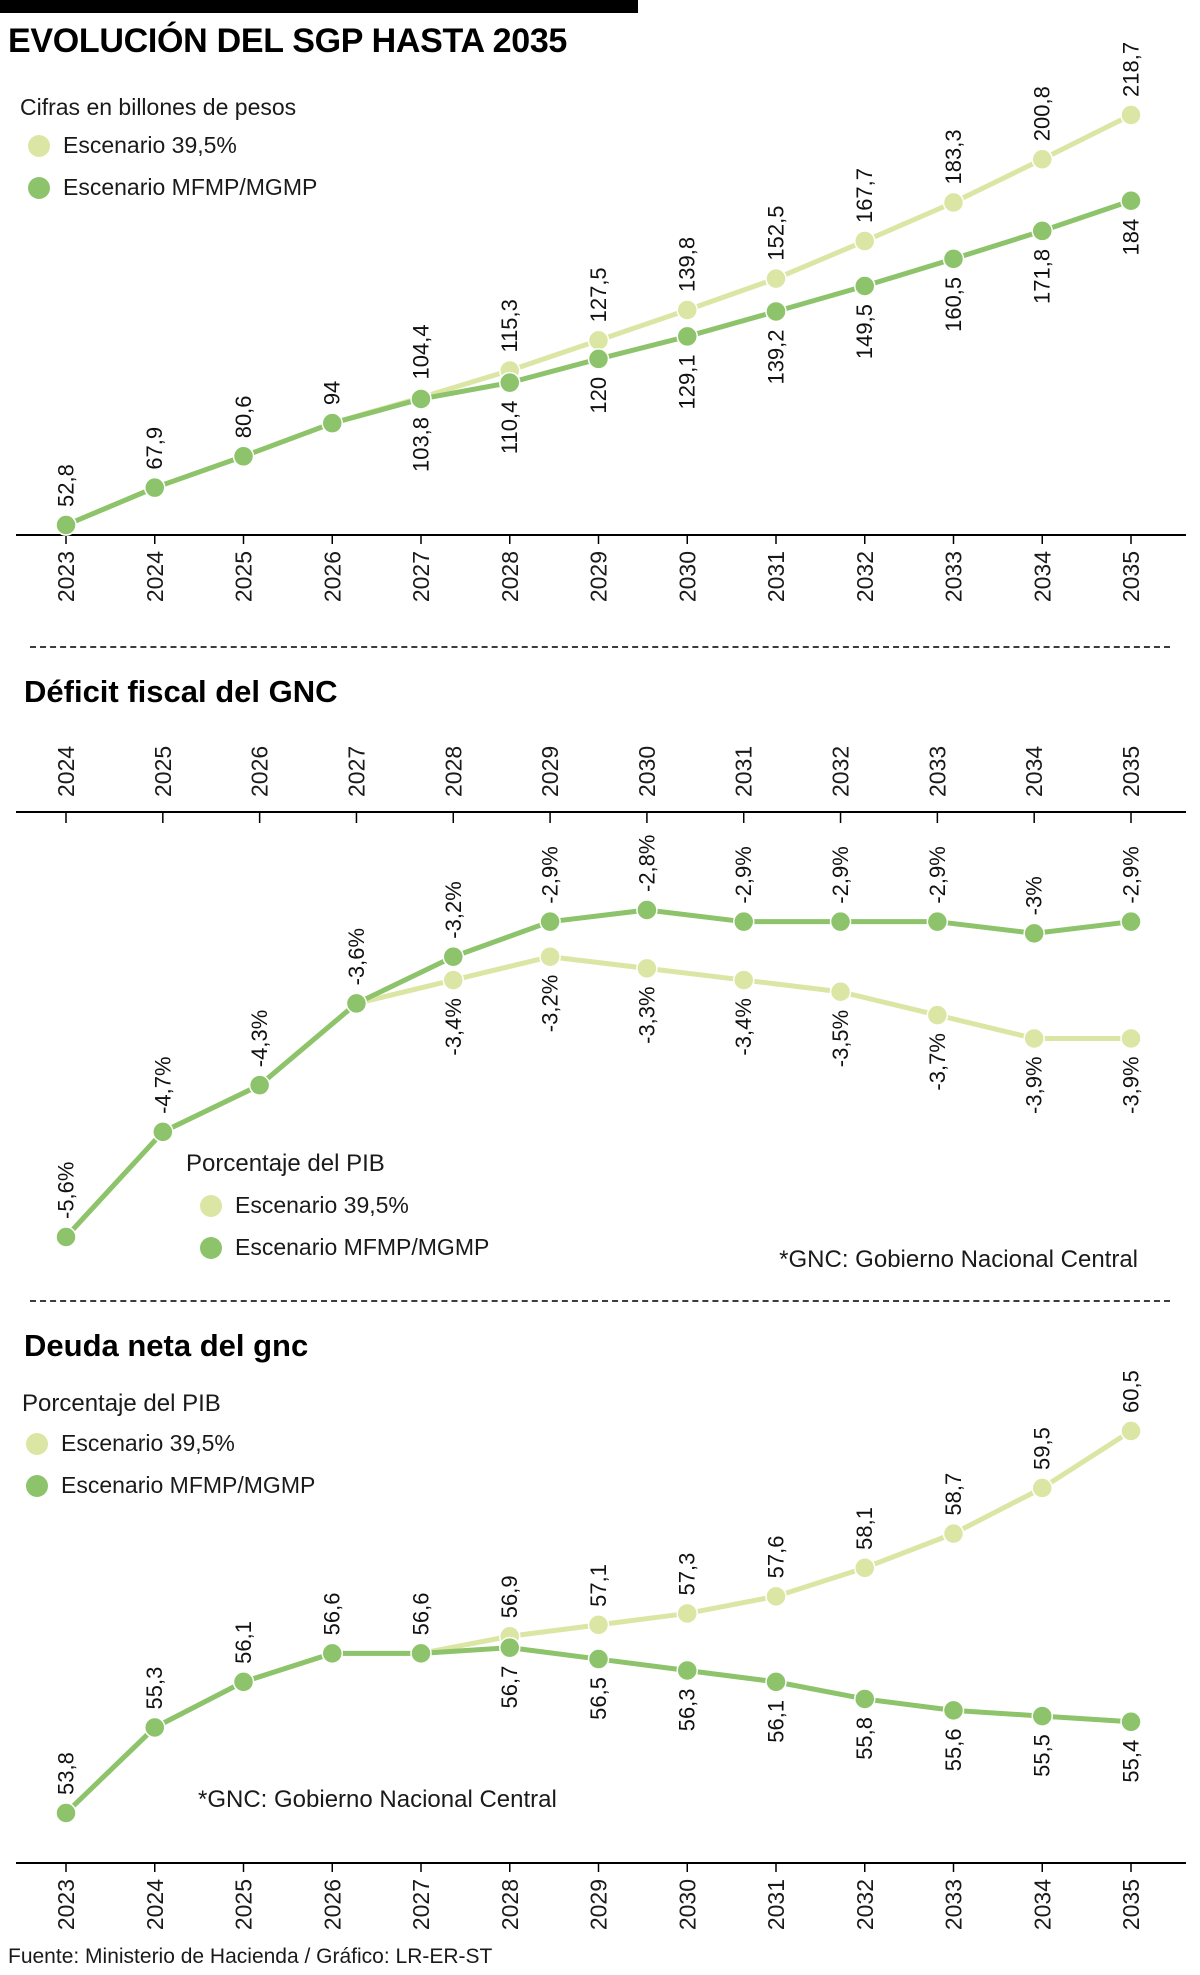 The width and height of the screenshot is (1200, 1975). Describe the element at coordinates (1131, 1084) in the screenshot. I see `data-label: -3,9%` at that location.